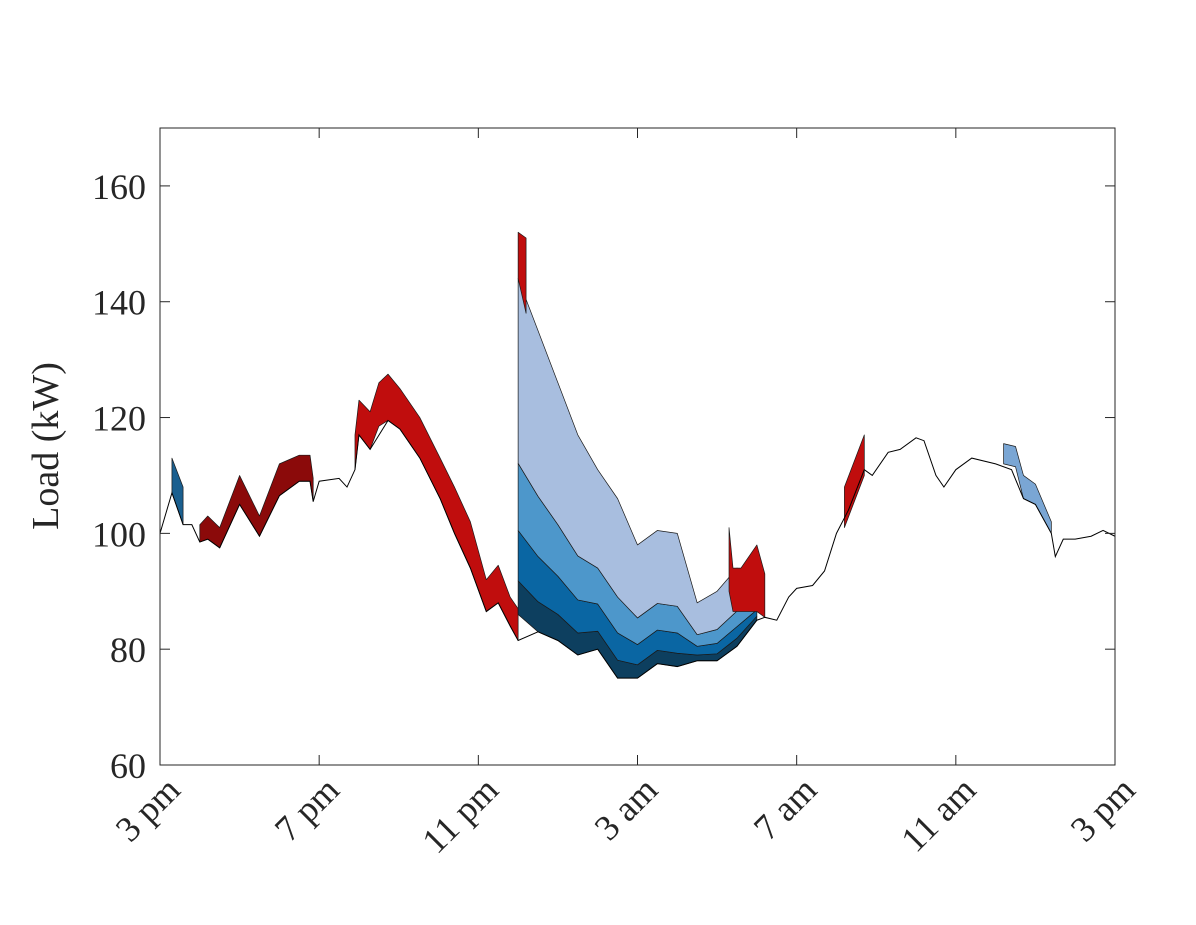  What do you see at coordinates (626, 808) in the screenshot?
I see `x-tick-label: 3 am` at bounding box center [626, 808].